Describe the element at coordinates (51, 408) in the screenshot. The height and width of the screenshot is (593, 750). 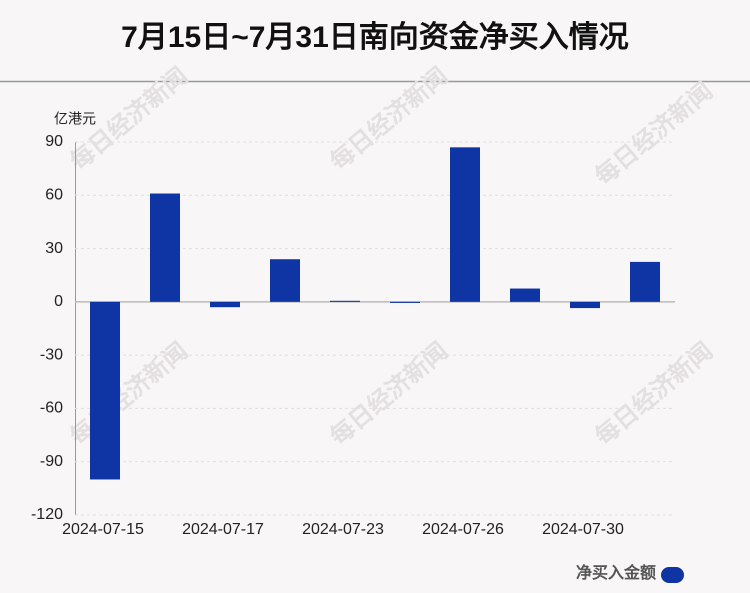
I see `y-tick-label: -60` at that location.